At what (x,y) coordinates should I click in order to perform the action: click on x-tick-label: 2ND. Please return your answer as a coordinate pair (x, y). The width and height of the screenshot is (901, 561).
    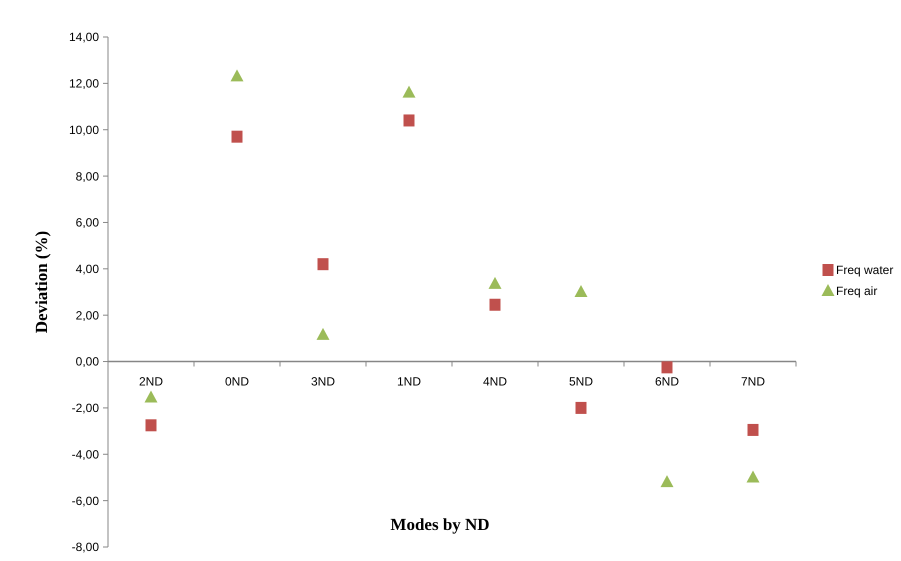
    Looking at the image, I should click on (151, 381).